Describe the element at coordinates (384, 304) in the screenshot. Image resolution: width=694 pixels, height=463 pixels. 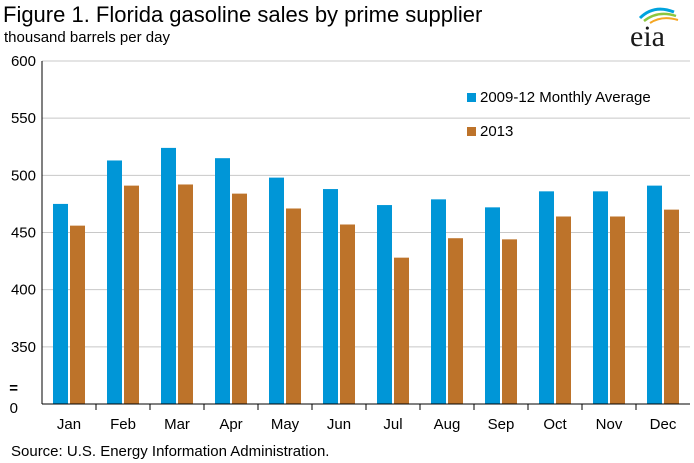
I see `bar-2009-12-jul` at that location.